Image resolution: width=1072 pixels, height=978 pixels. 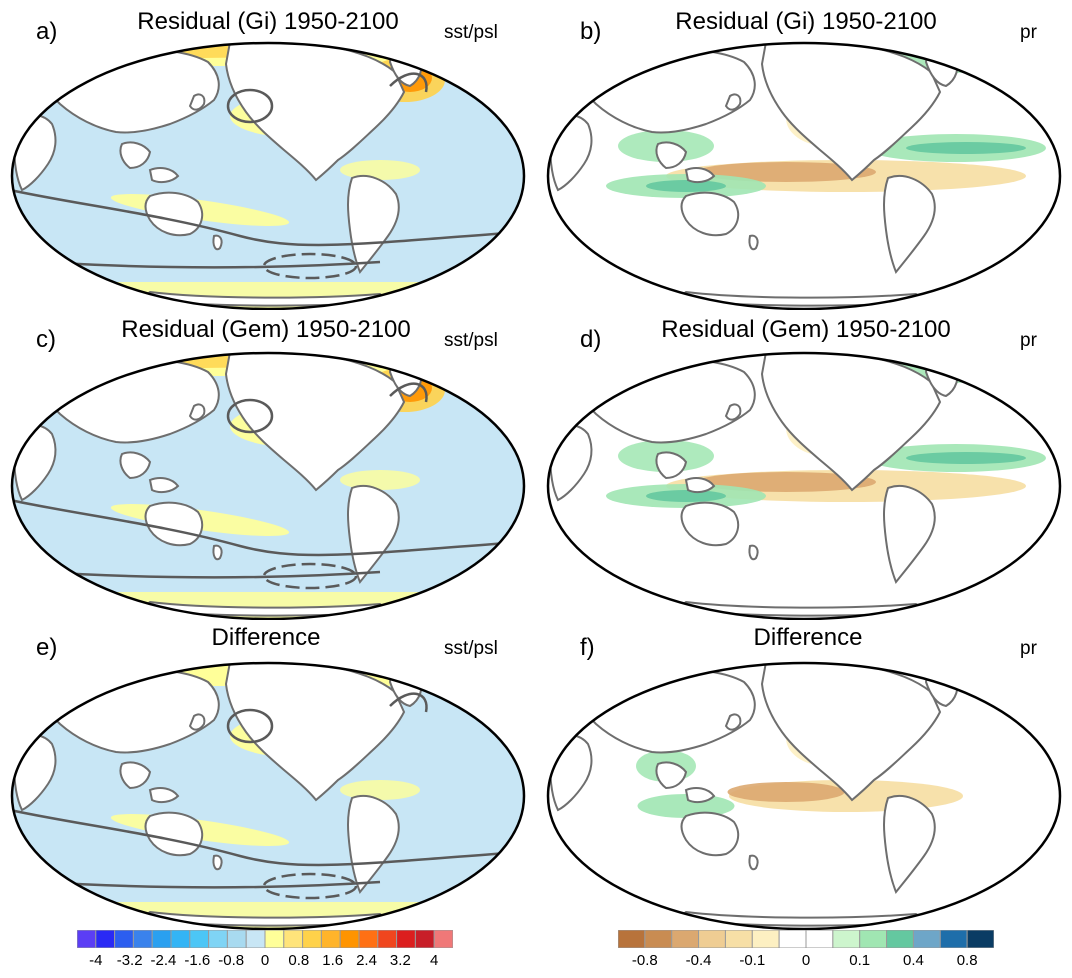 What do you see at coordinates (47, 647) in the screenshot?
I see `panel-label: e)` at bounding box center [47, 647].